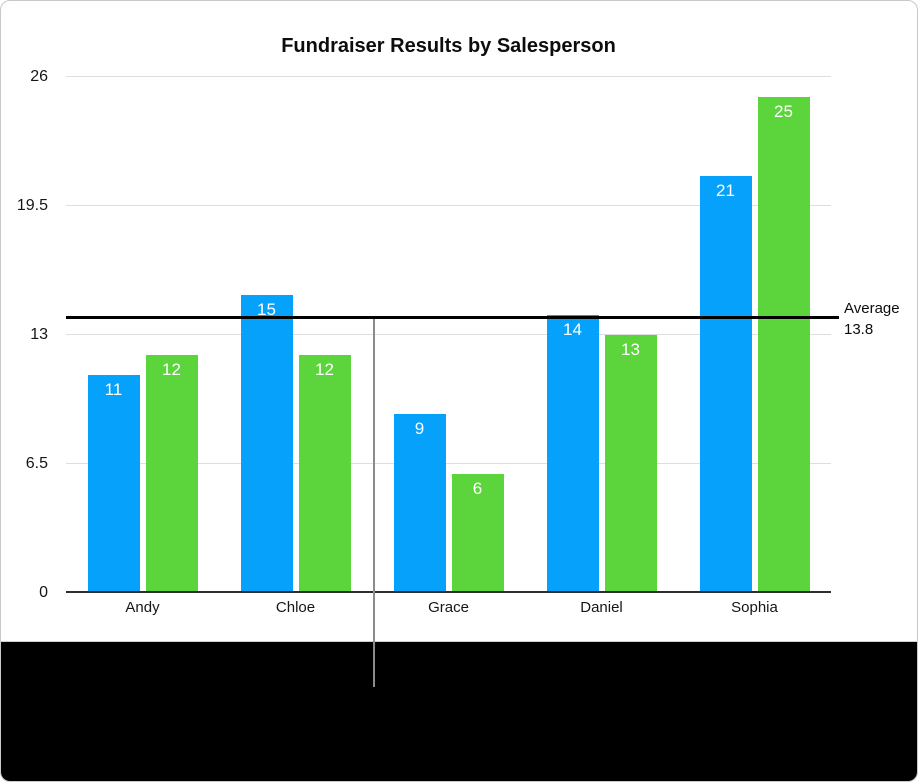 This screenshot has width=918, height=782. What do you see at coordinates (572, 454) in the screenshot?
I see `blue-bar-daniel: 14` at bounding box center [572, 454].